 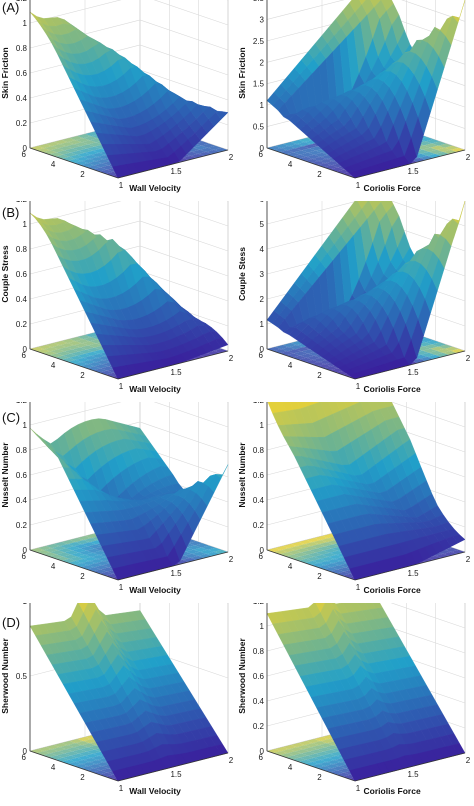 What do you see at coordinates (259, 701) in the screenshot?
I see `z-tick-label: 0.4` at bounding box center [259, 701].